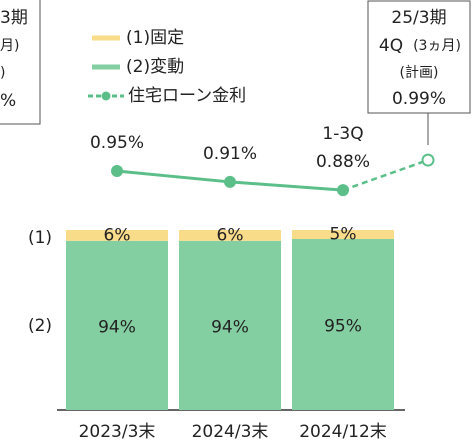  Describe the element at coordinates (419, 57) in the screenshot. I see `forecast-box` at that location.